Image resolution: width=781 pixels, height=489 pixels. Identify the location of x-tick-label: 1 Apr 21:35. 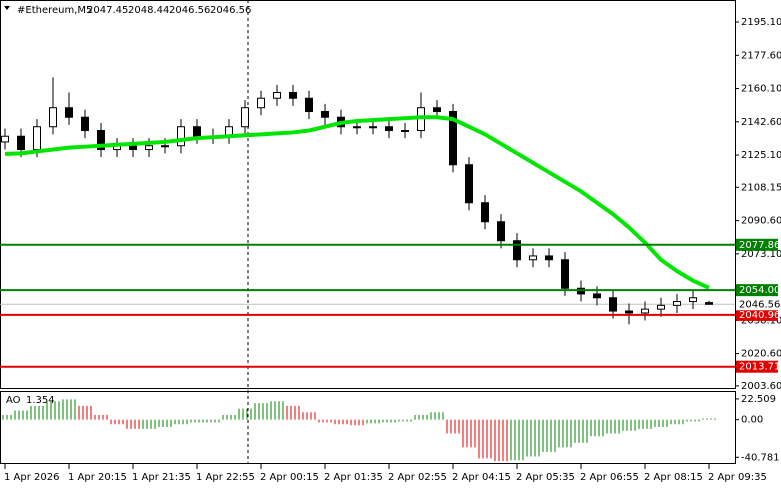
(161, 477).